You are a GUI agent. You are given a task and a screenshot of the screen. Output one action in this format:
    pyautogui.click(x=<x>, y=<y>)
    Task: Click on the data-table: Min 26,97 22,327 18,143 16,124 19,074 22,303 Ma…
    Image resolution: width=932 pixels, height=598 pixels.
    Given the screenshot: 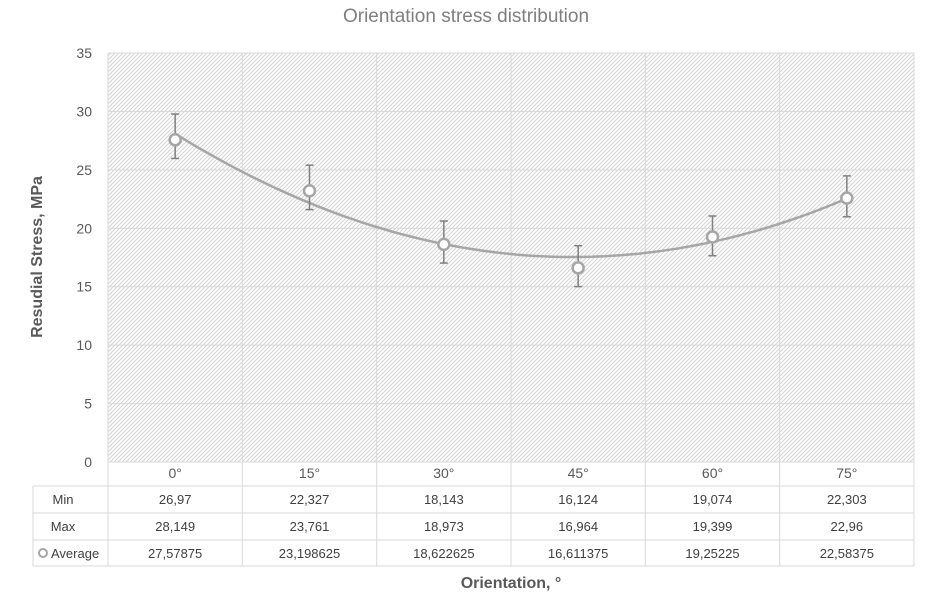 What is the action you would take?
    pyautogui.click(x=473, y=526)
    